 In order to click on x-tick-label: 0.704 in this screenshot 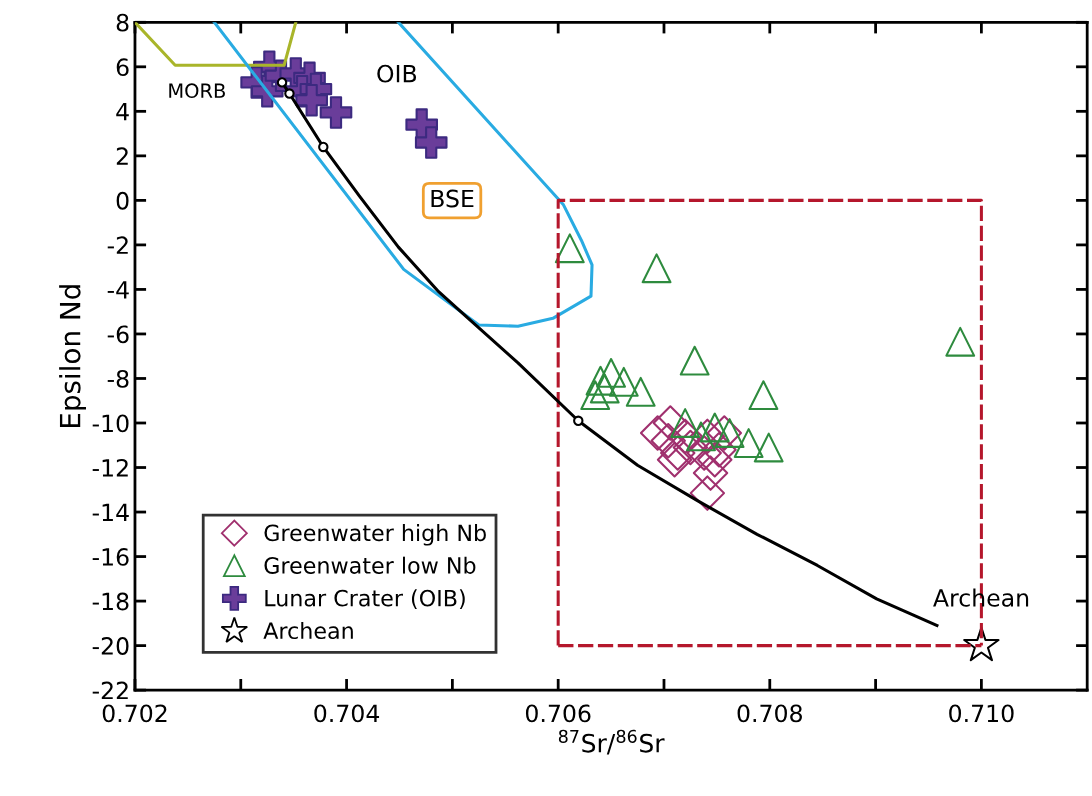, I will do `click(347, 713)`.